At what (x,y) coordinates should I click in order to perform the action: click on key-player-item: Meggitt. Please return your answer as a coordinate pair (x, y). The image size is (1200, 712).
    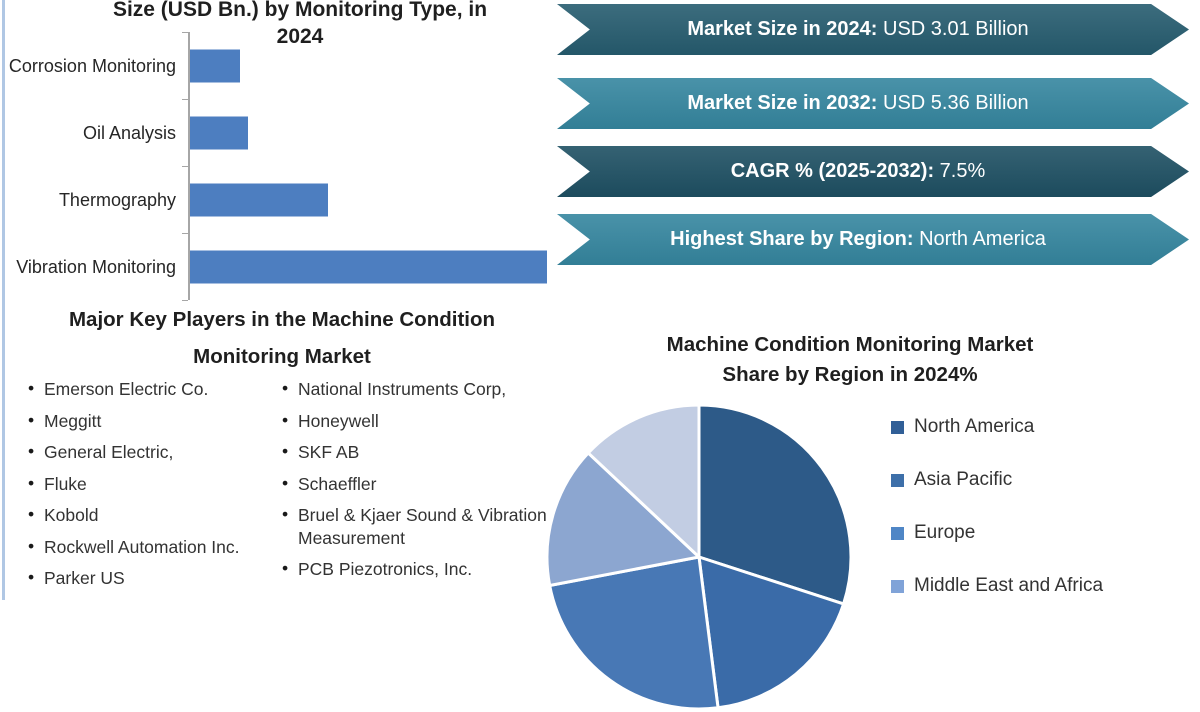
    Looking at the image, I should click on (155, 421).